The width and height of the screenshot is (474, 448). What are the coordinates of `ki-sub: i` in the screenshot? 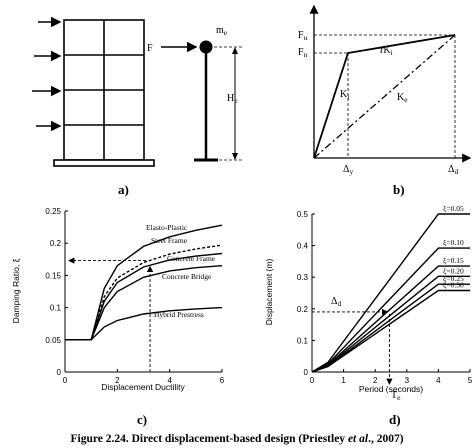 It's located at (348, 96).